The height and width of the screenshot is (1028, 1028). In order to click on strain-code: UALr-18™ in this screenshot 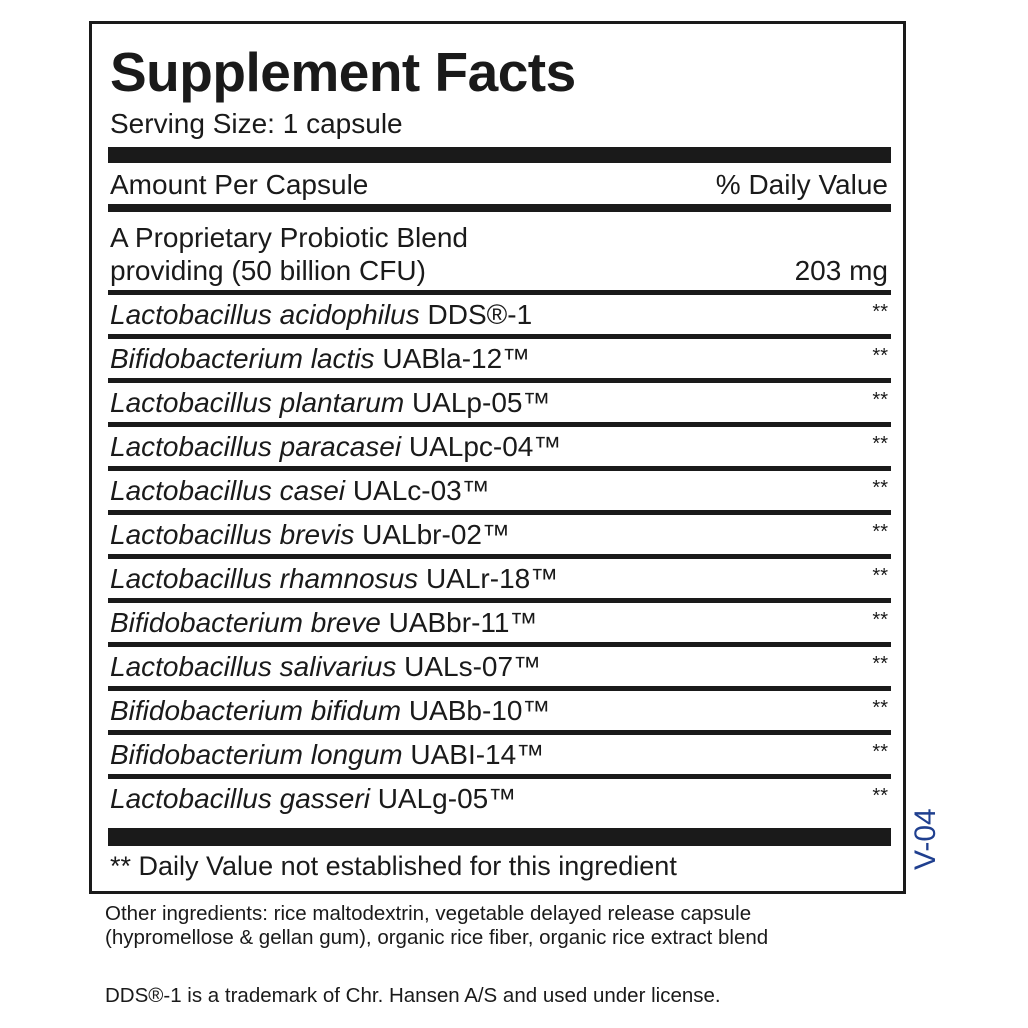, I will do `click(492, 578)`.